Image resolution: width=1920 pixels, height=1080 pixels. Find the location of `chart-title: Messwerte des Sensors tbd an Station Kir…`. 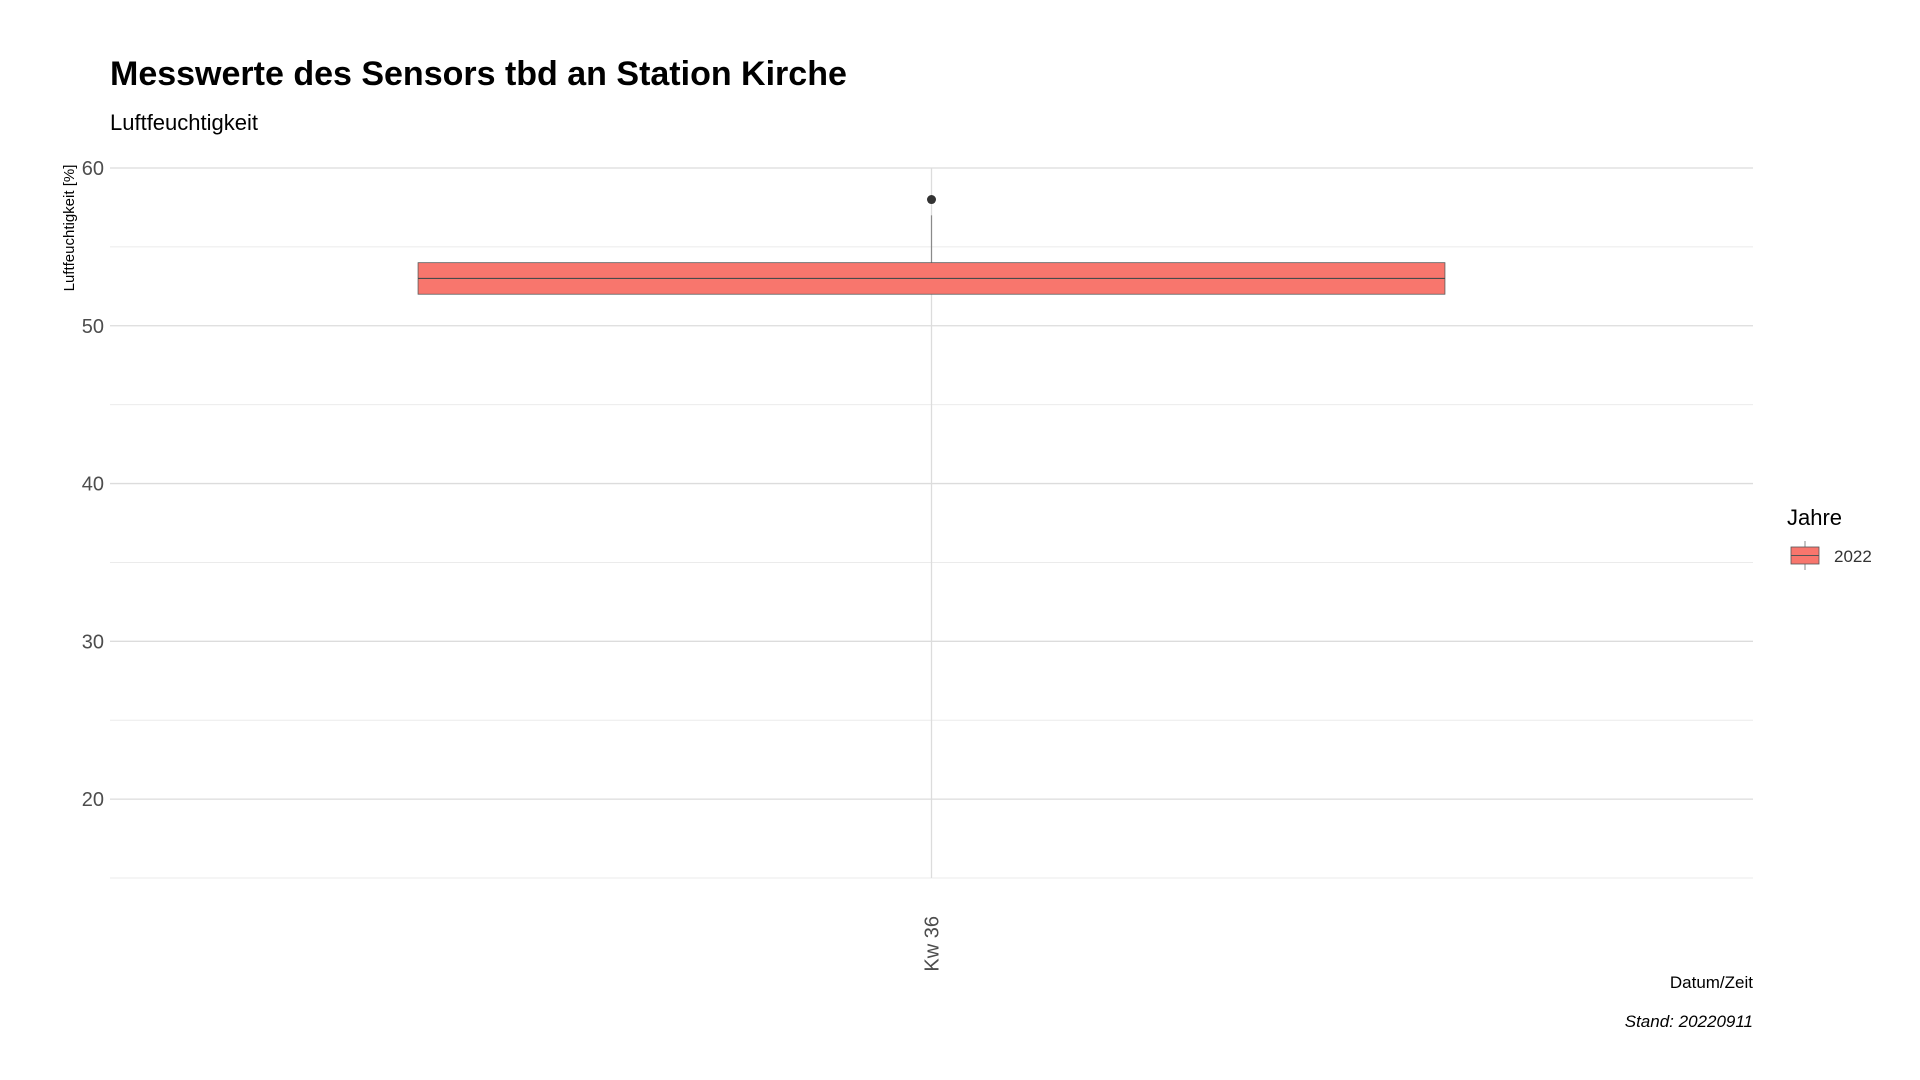

chart-title: Messwerte des Sensors tbd an Station Kir… is located at coordinates (478, 74).